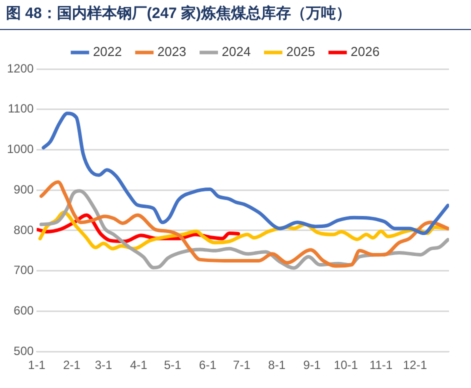 The image size is (471, 388). What do you see at coordinates (24, 229) in the screenshot?
I see `y-tick-label: 800` at bounding box center [24, 229].